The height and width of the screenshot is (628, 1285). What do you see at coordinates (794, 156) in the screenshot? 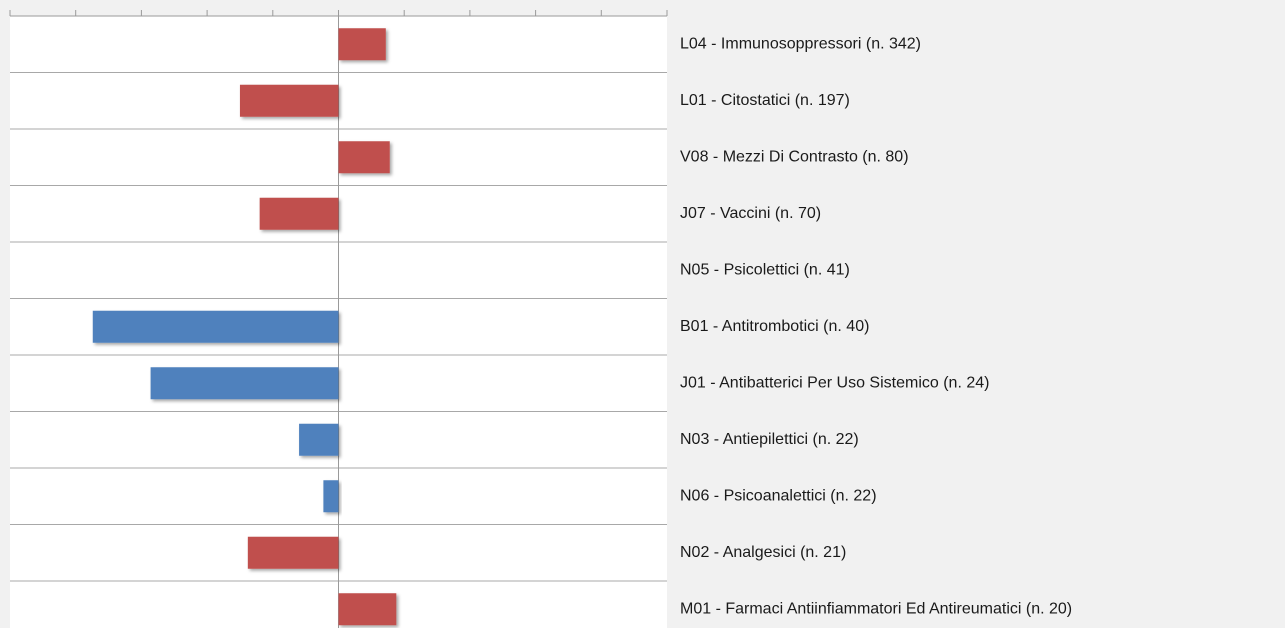
I see `category-label: V08 - Mezzi Di Contrasto (n. 80)` at bounding box center [794, 156].